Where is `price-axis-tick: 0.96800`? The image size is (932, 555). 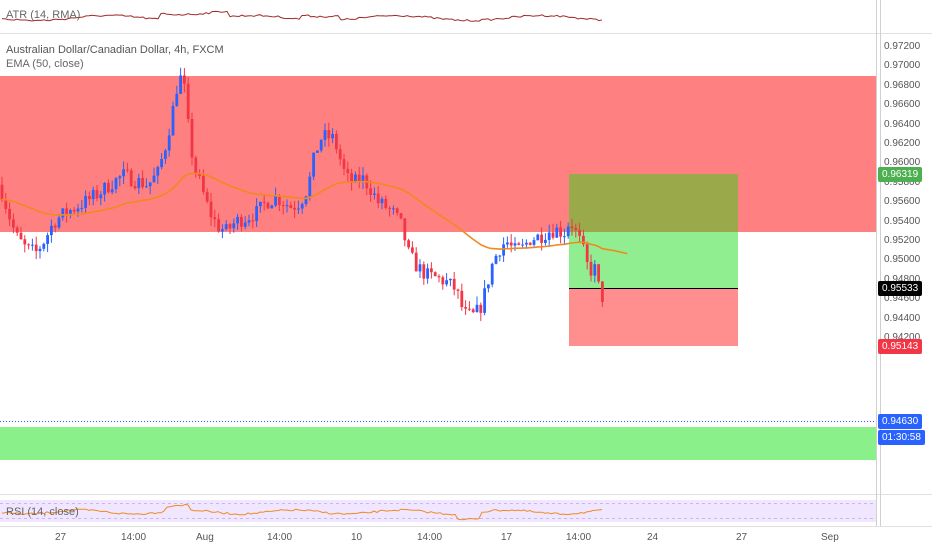
price-axis-tick: 0.96800 is located at coordinates (902, 85).